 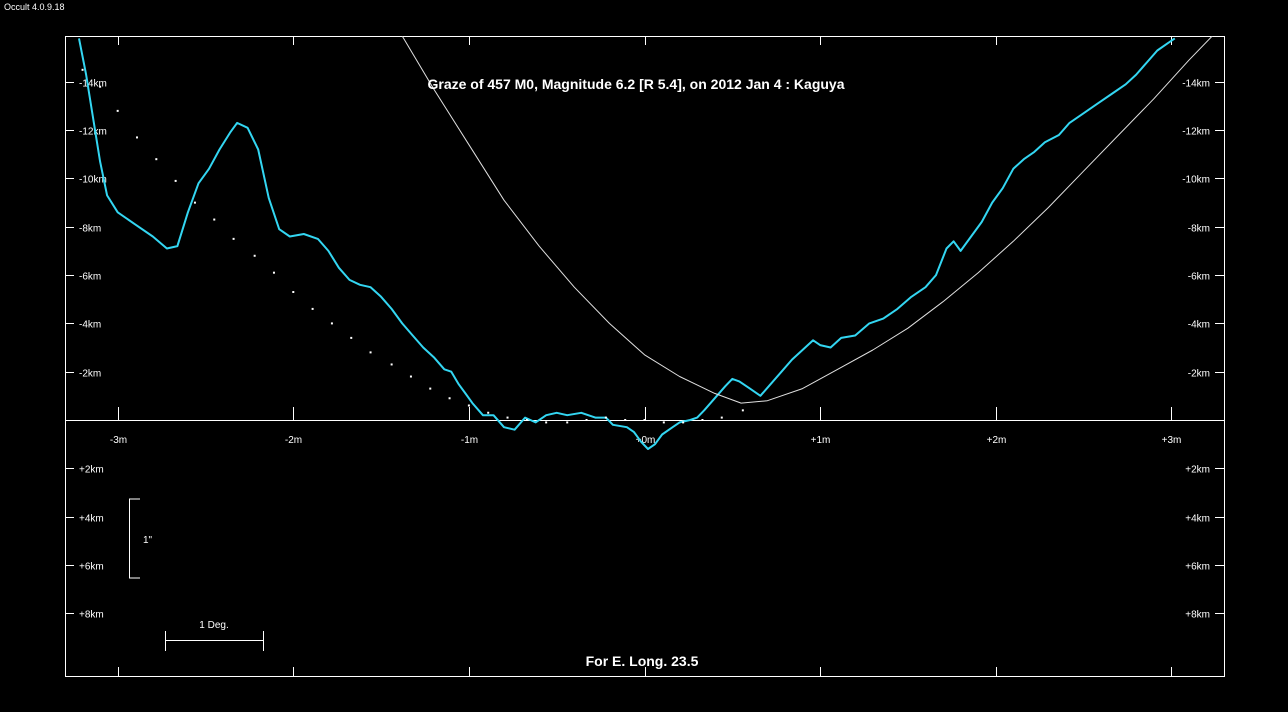 What do you see at coordinates (91, 470) in the screenshot?
I see `y-tick-label-left: +2km` at bounding box center [91, 470].